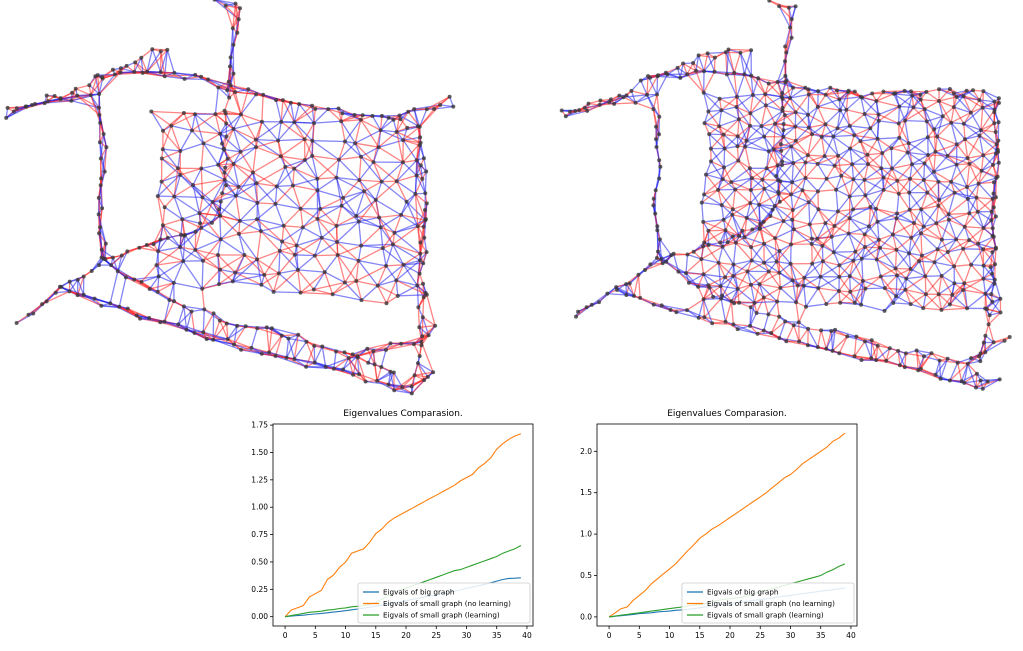 This screenshot has width=1023, height=651. I want to click on y-tick-label: 0.5, so click(586, 575).